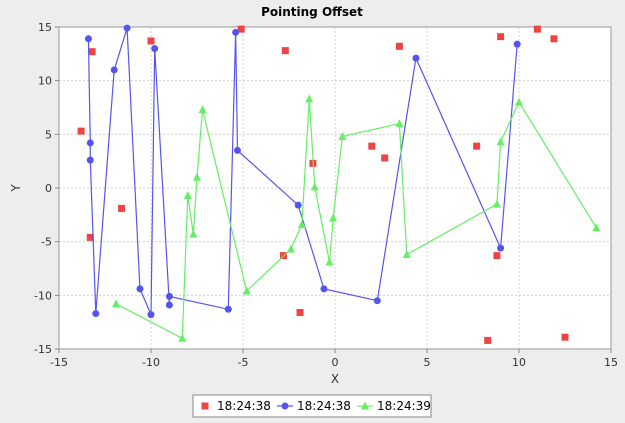  Describe the element at coordinates (335, 362) in the screenshot. I see `x-tick-label: 0` at that location.